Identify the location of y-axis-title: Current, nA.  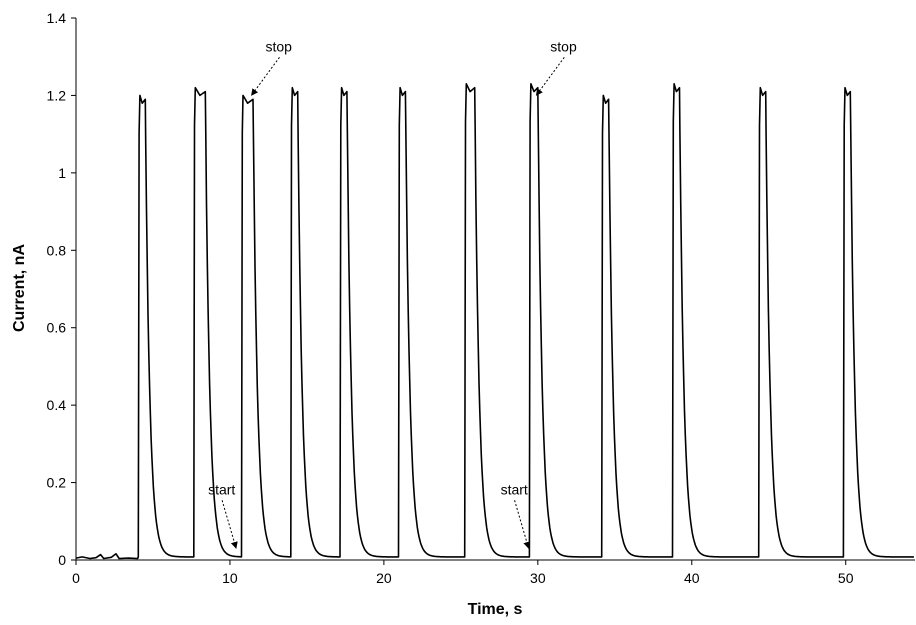
(19, 288).